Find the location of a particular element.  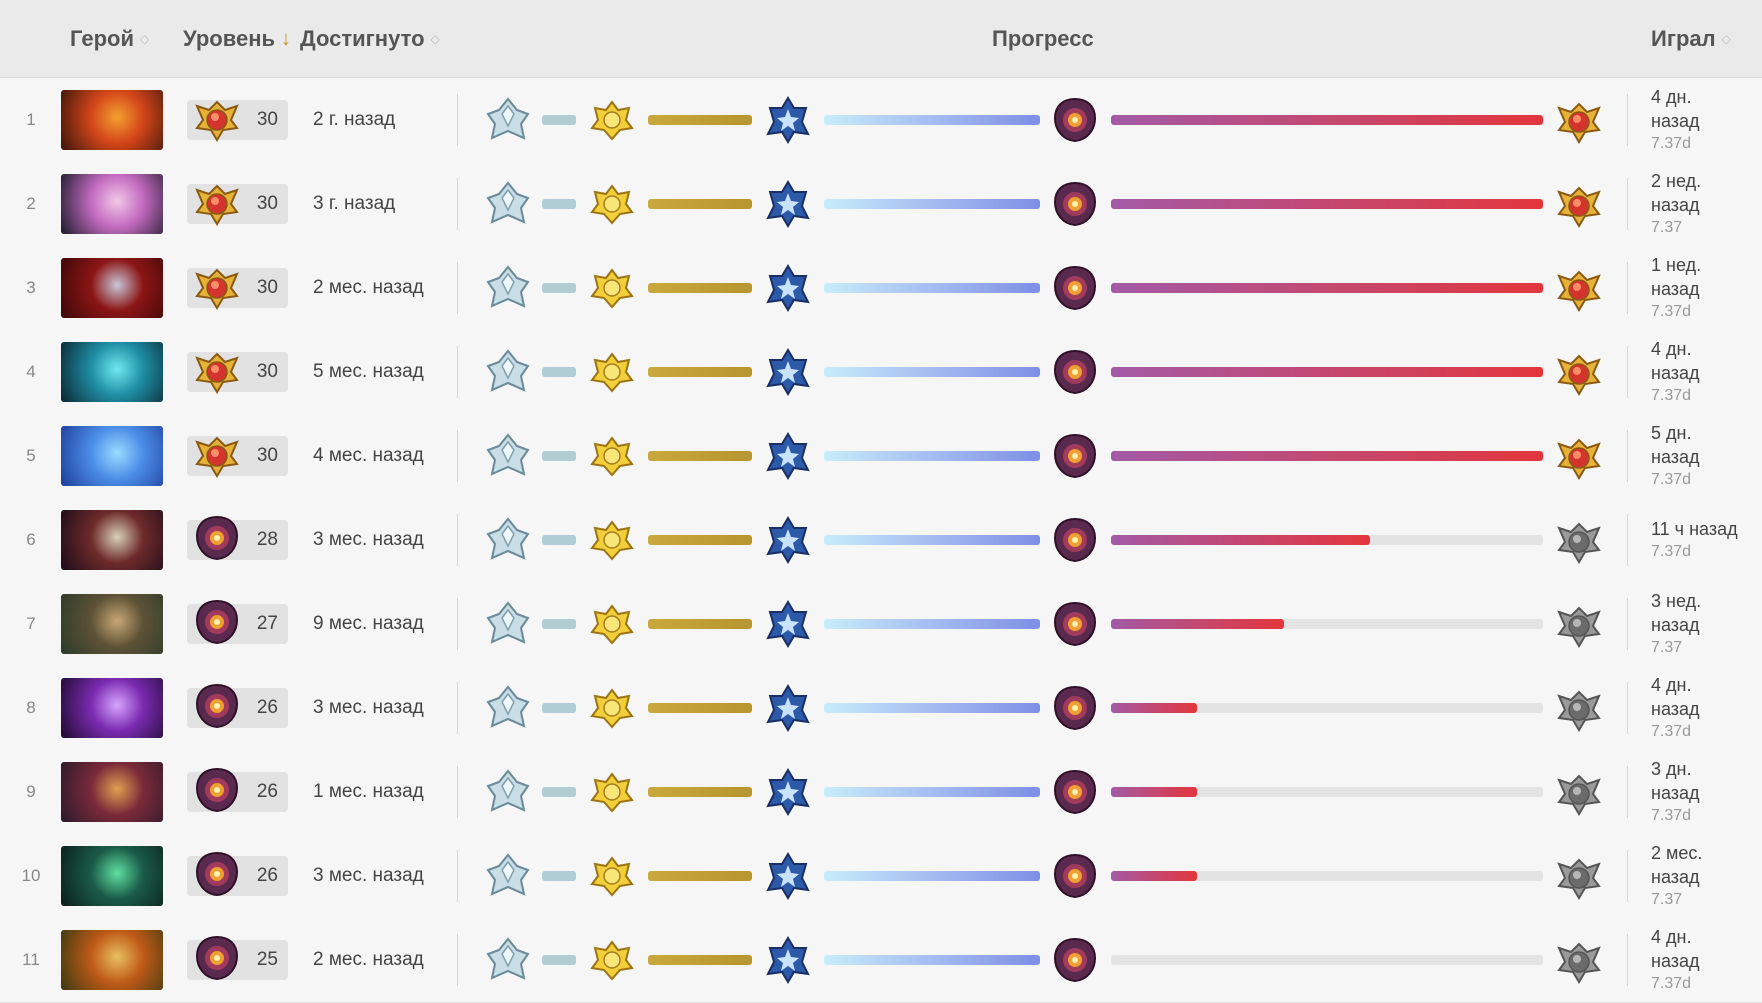

played-time: 2 нед. назад is located at coordinates (1676, 193).